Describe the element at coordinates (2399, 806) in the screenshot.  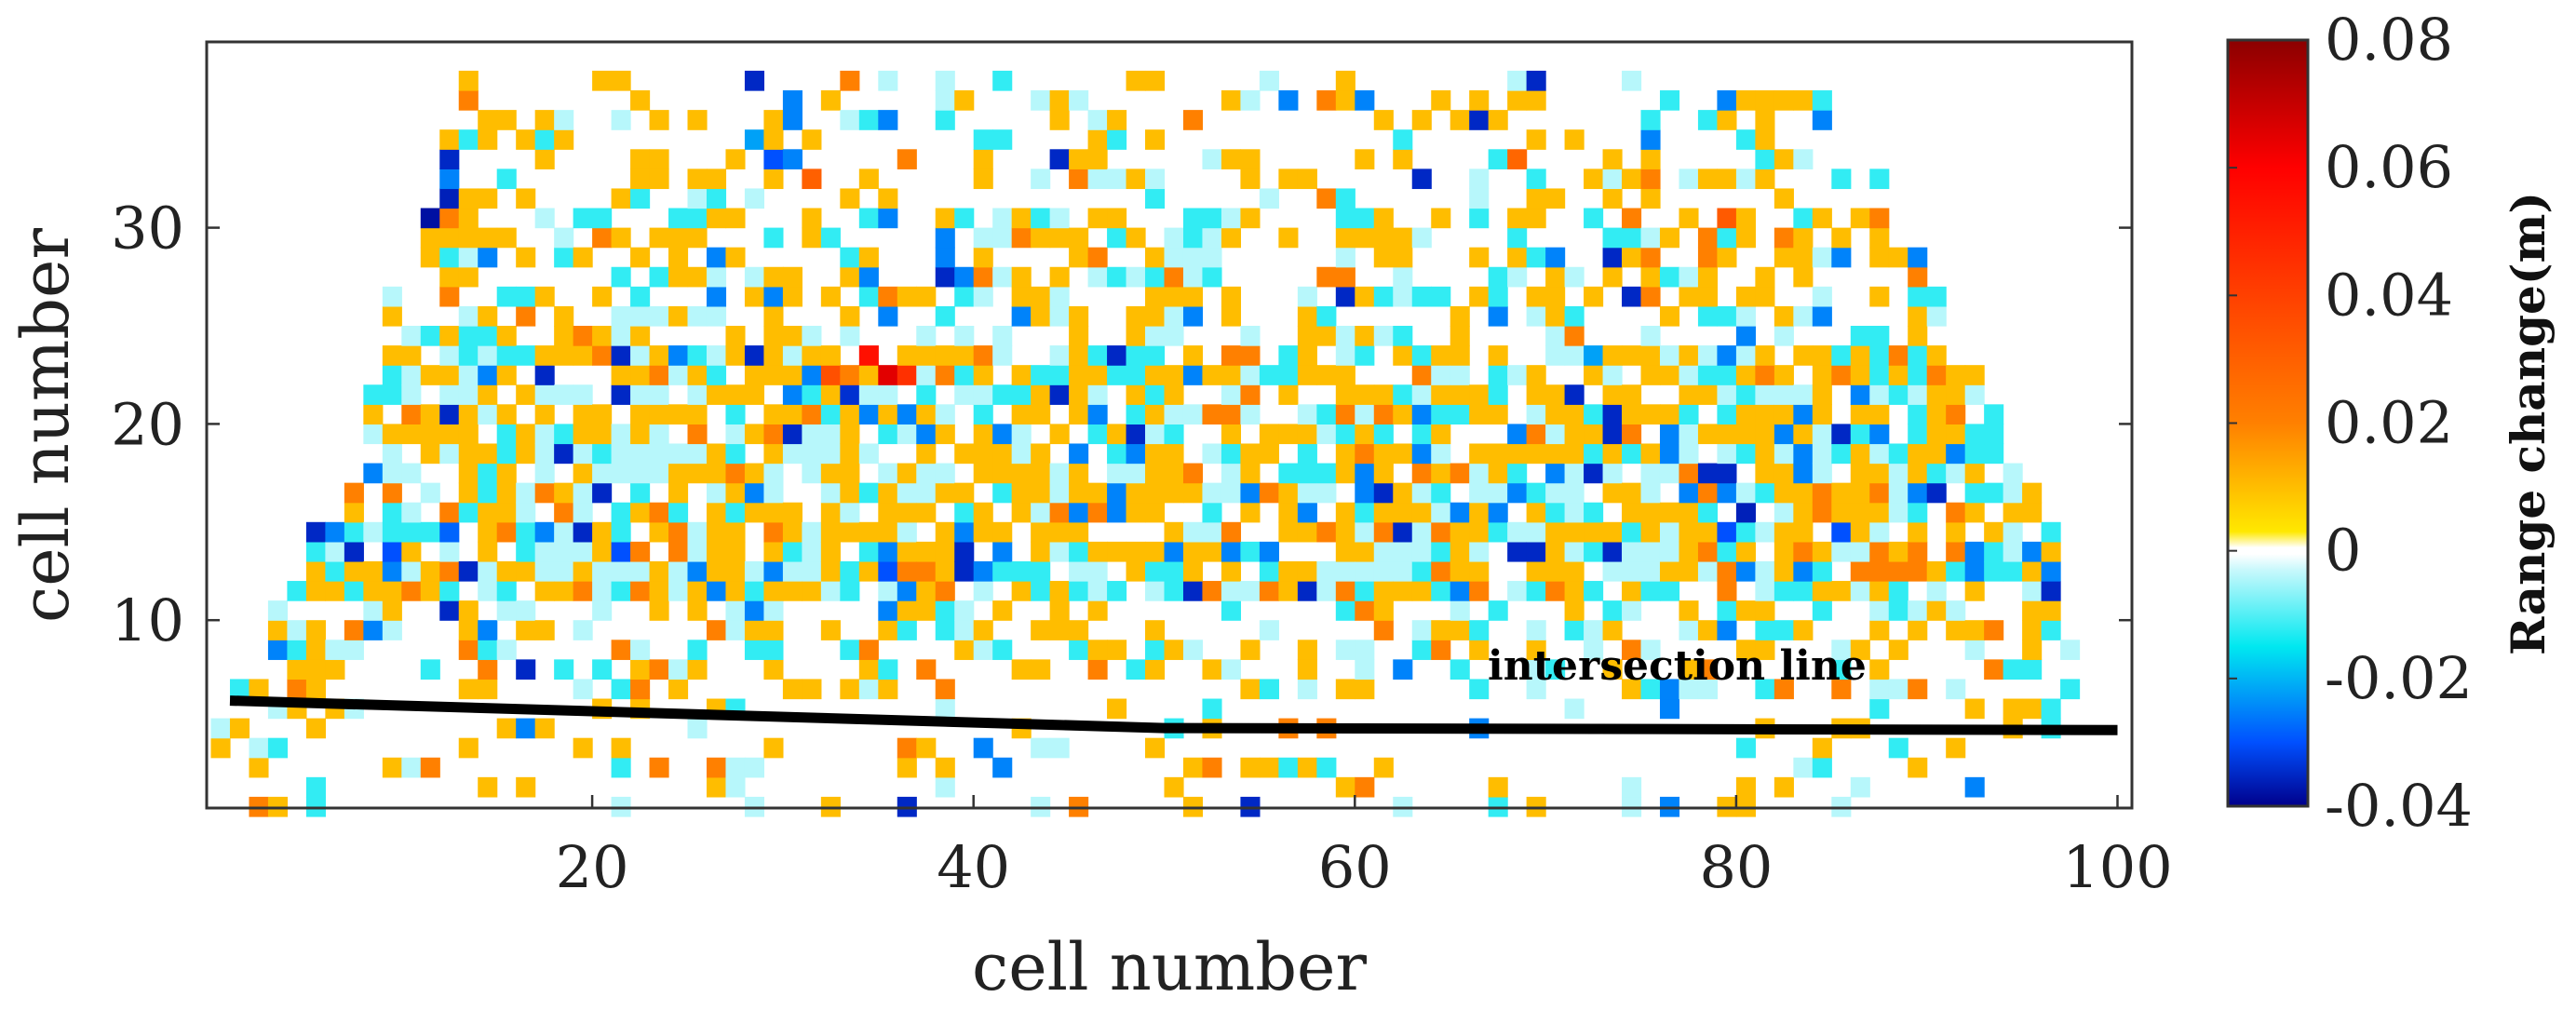
I see `colorbar-tick-label: -0.04` at that location.